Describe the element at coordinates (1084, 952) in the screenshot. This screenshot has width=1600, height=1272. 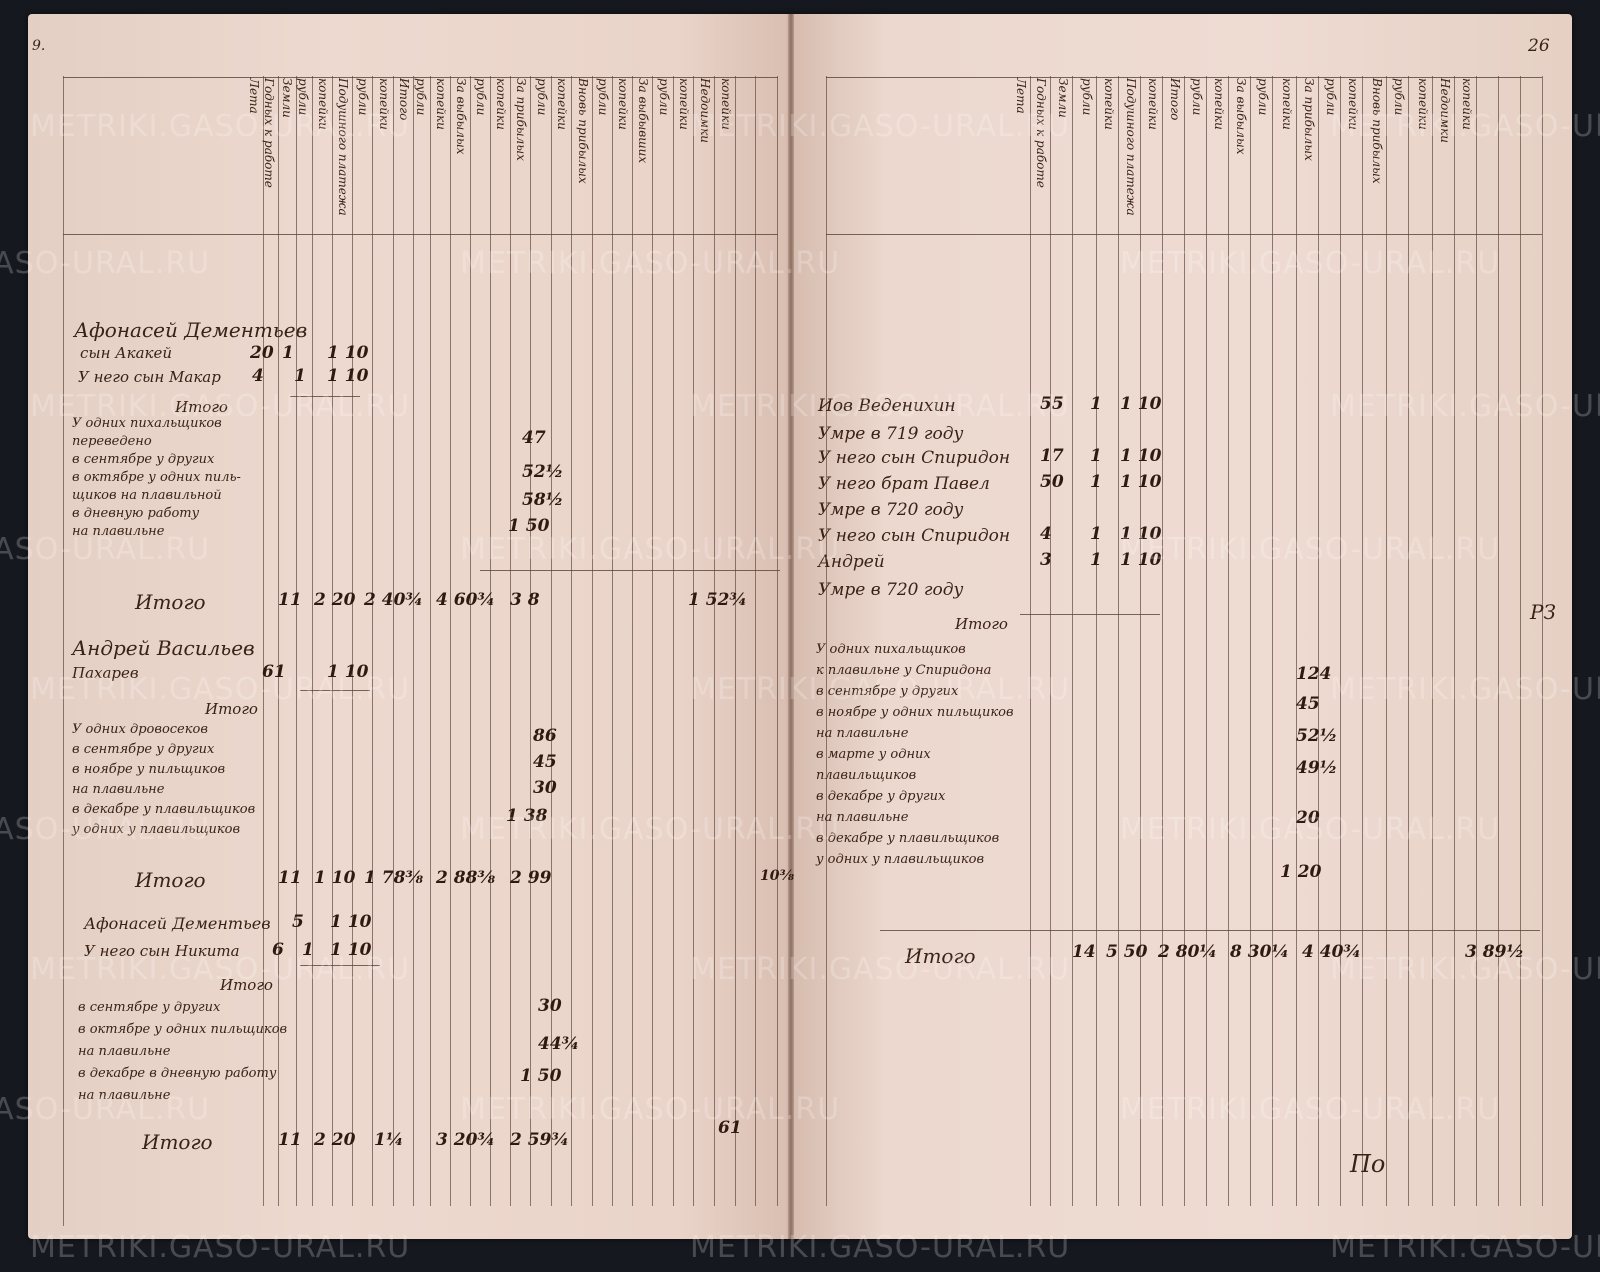
I see `total-value: 14` at that location.